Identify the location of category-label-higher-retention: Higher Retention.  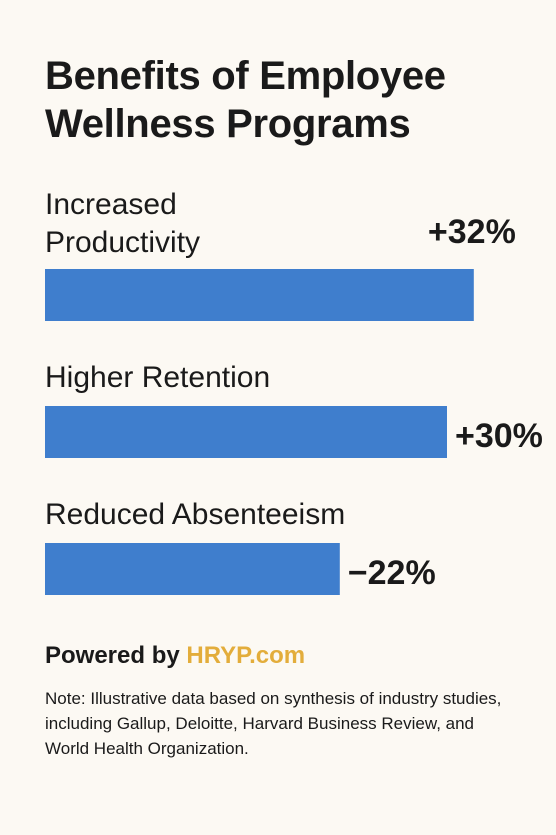
(157, 377).